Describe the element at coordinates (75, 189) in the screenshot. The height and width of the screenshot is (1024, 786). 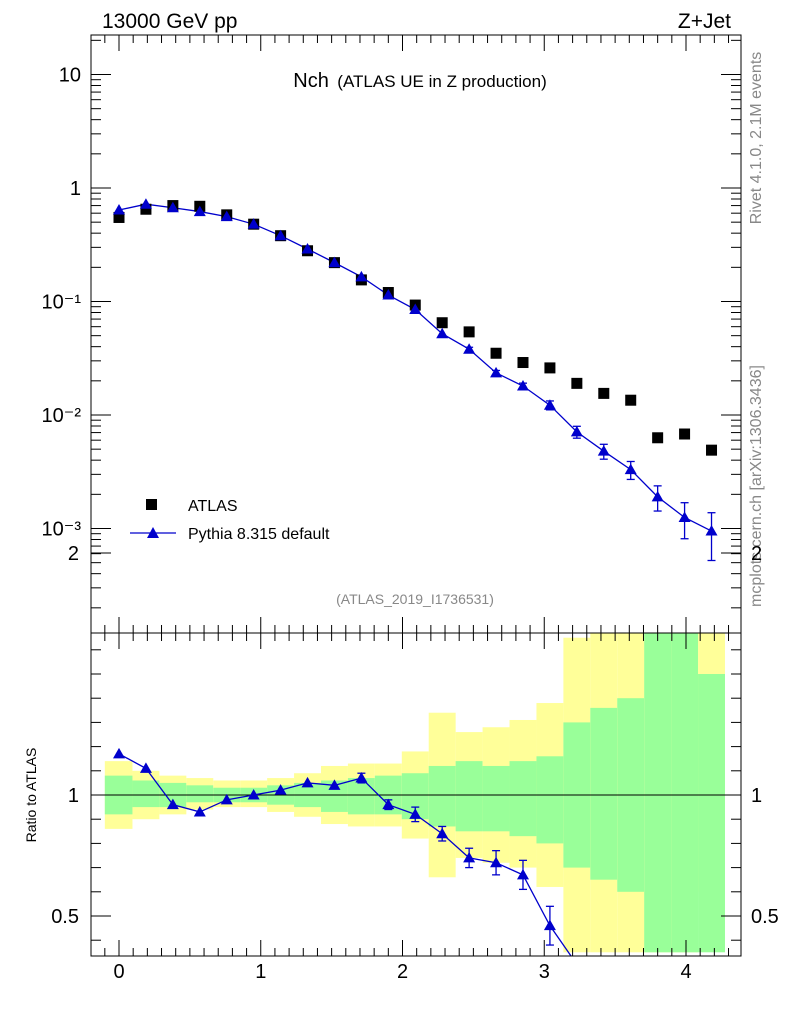
I see `main-ytick-label: 1` at that location.